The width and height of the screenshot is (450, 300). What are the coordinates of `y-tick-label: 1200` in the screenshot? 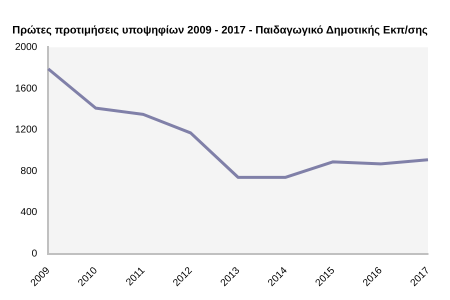 It's located at (26, 130).